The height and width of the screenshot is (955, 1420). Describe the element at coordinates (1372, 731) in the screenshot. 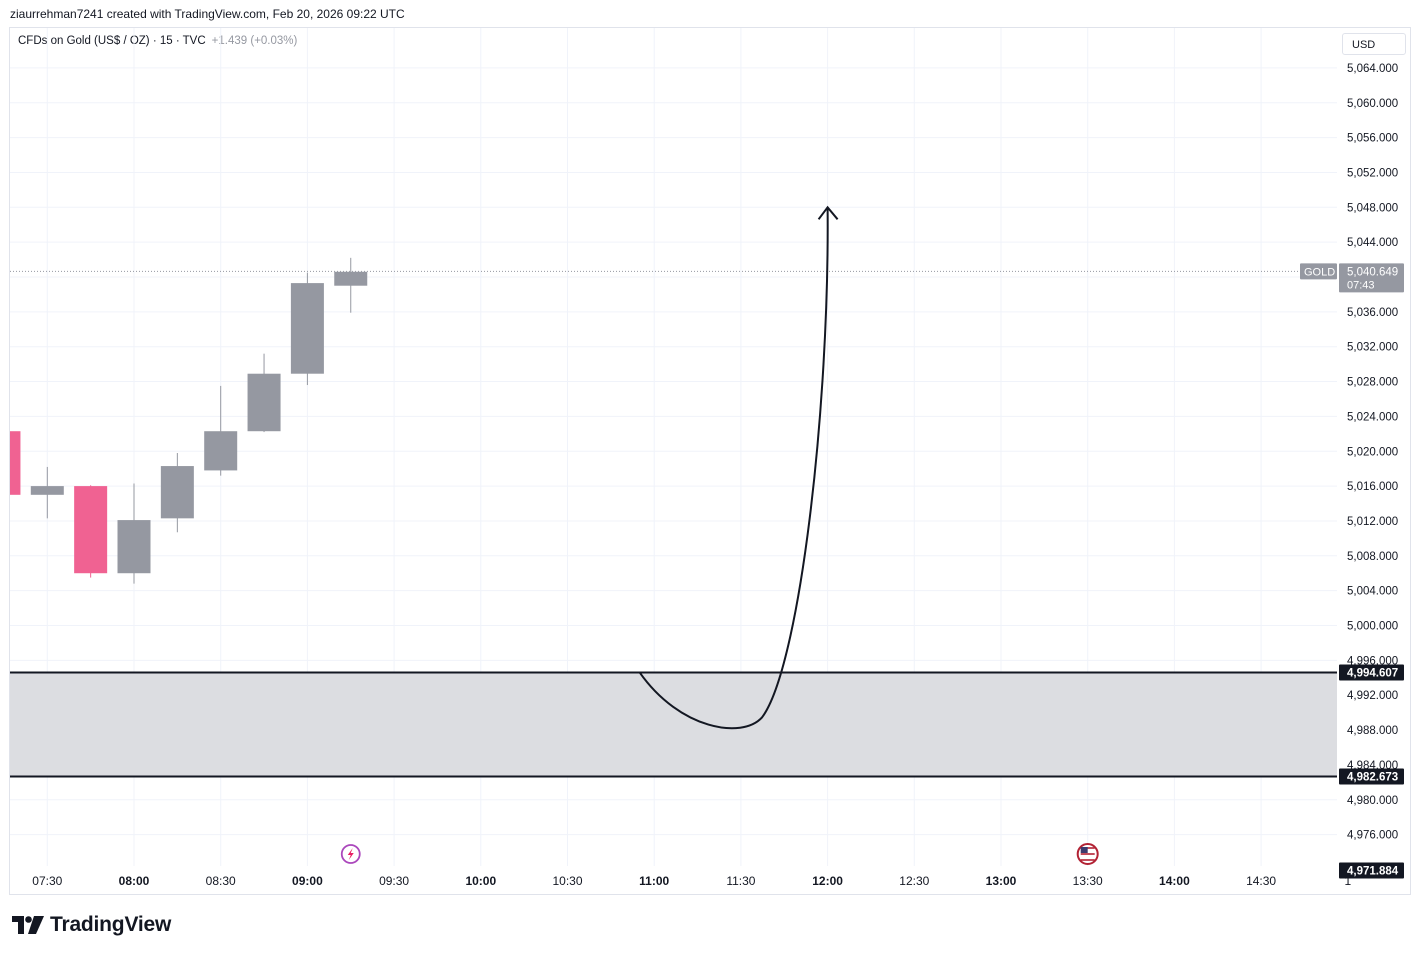

I see `y-tick-label: 4,988.000` at that location.